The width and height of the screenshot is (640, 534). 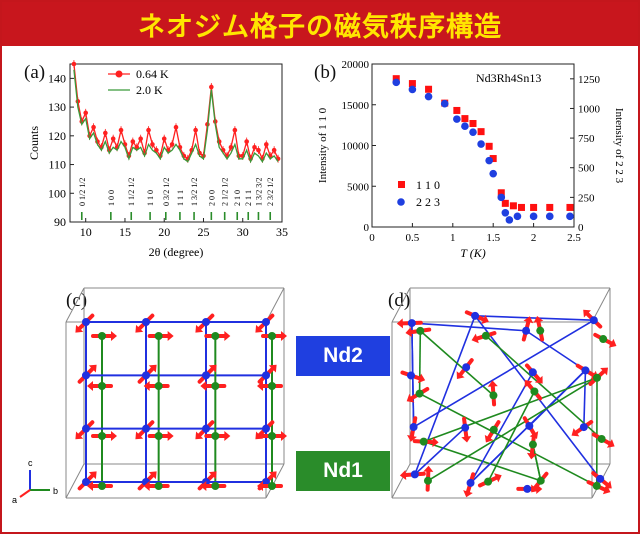 What do you see at coordinates (574, 238) in the screenshot?
I see `chart-b-xtick-label: 2.5` at bounding box center [574, 238].